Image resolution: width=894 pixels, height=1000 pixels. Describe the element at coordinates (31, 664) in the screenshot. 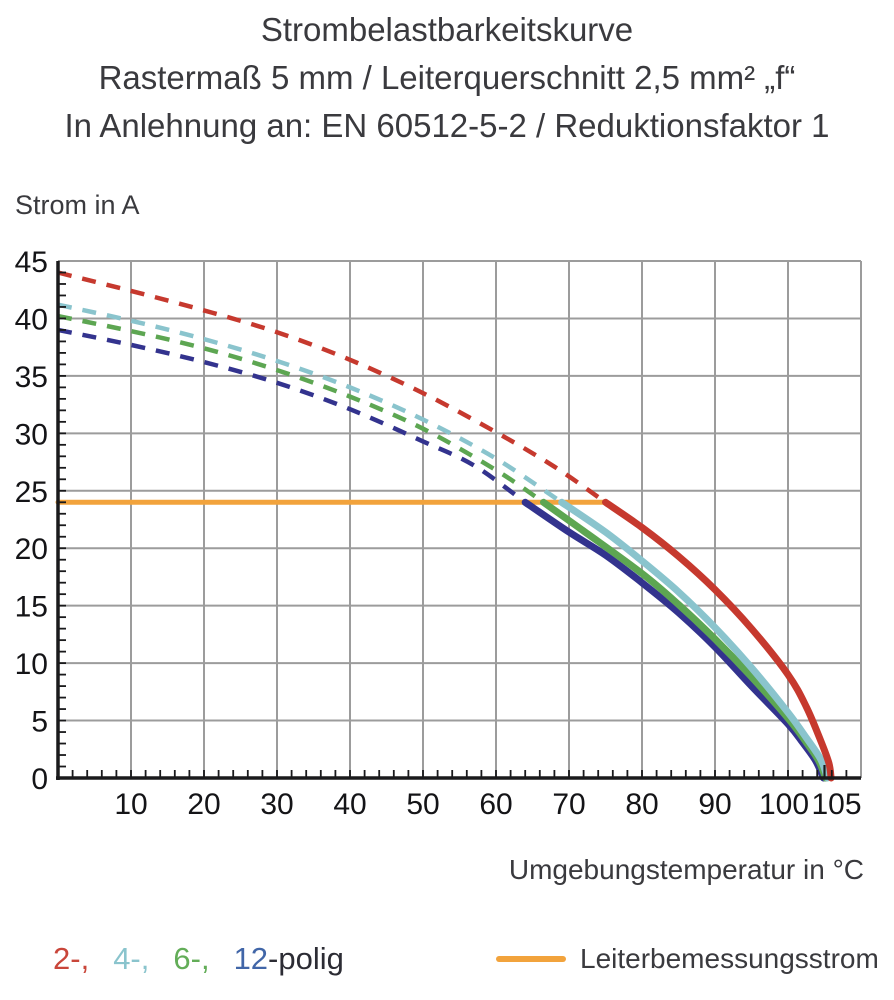

I see `y-tick-label: 10` at that location.